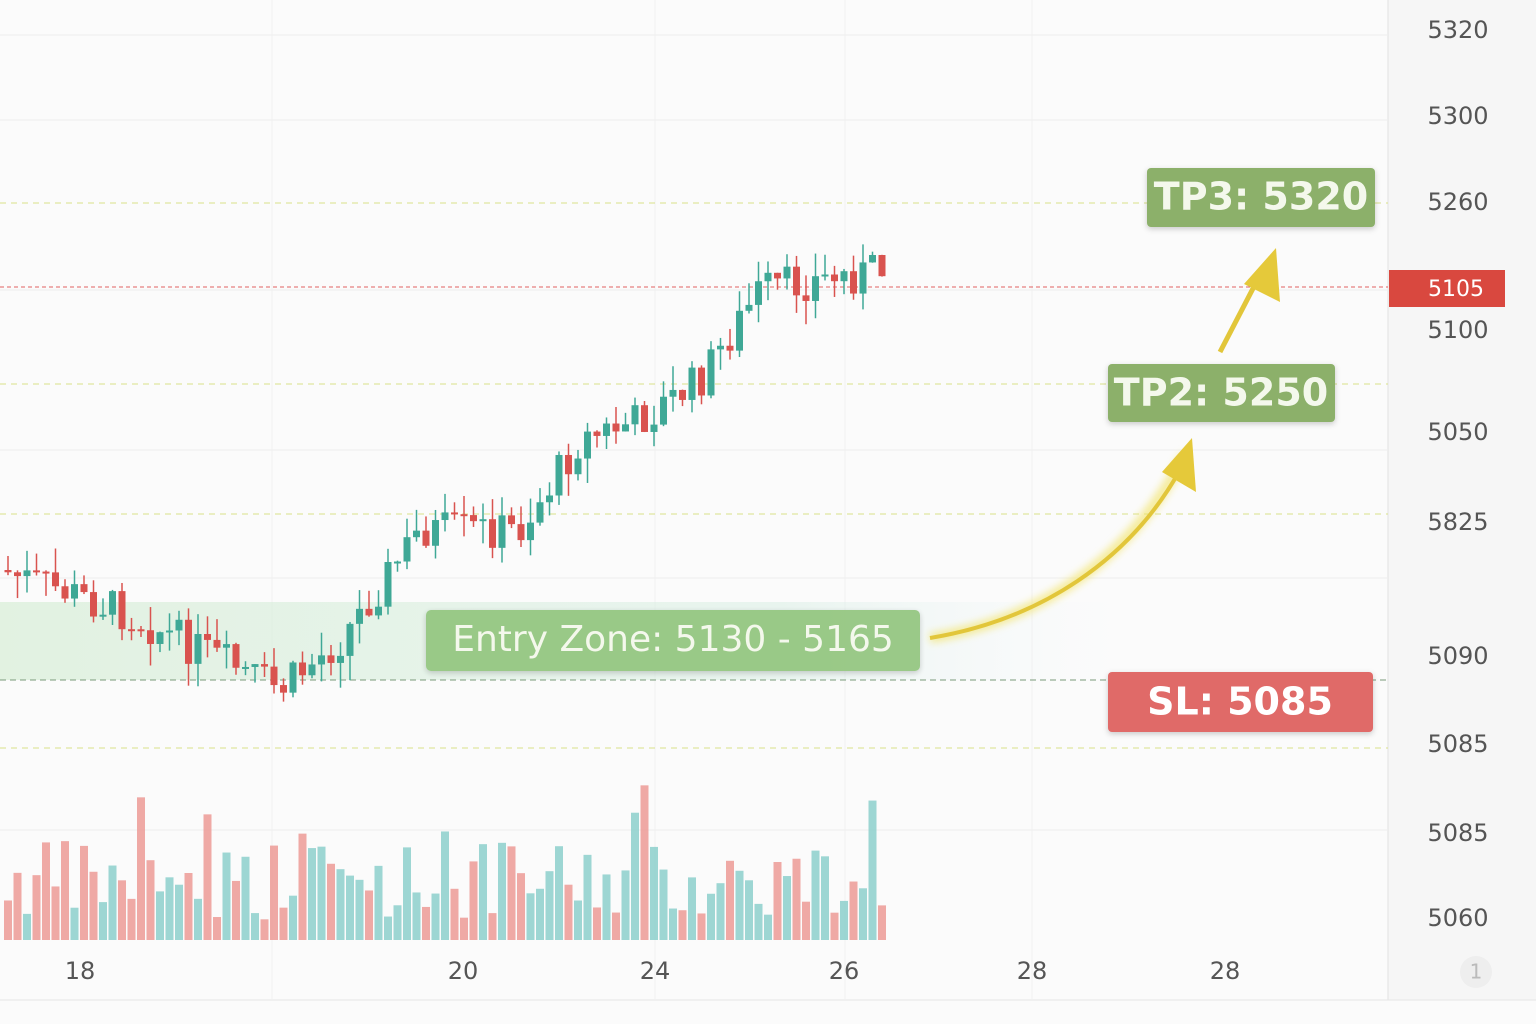  Describe the element at coordinates (673, 639) in the screenshot. I see `entry-zone-label: Entry Zone: 5130 - 5165` at that location.